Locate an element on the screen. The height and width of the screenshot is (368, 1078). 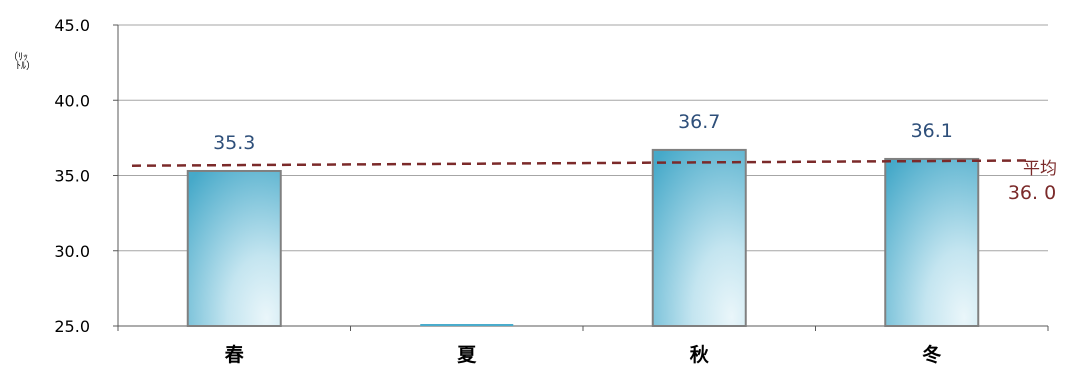
data-label: 36.1 is located at coordinates (932, 131).